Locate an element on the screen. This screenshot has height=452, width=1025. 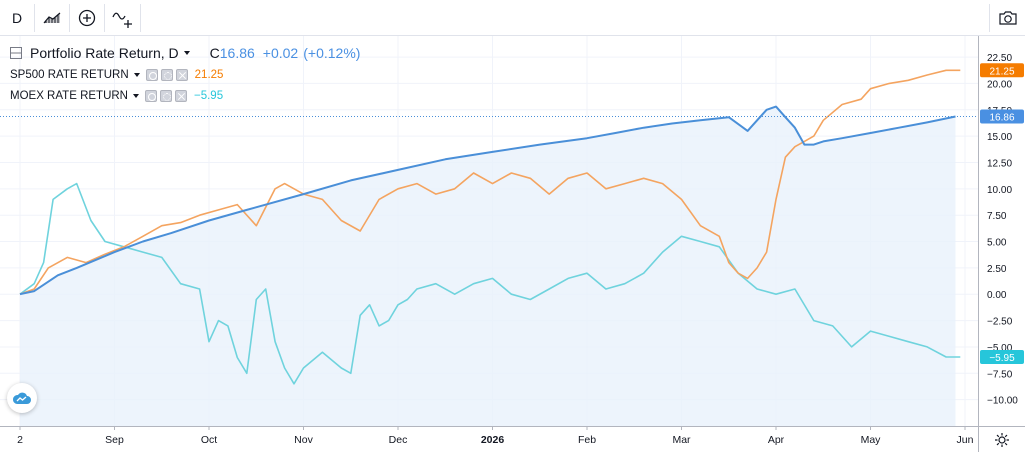
indicators-icon is located at coordinates (122, 20).